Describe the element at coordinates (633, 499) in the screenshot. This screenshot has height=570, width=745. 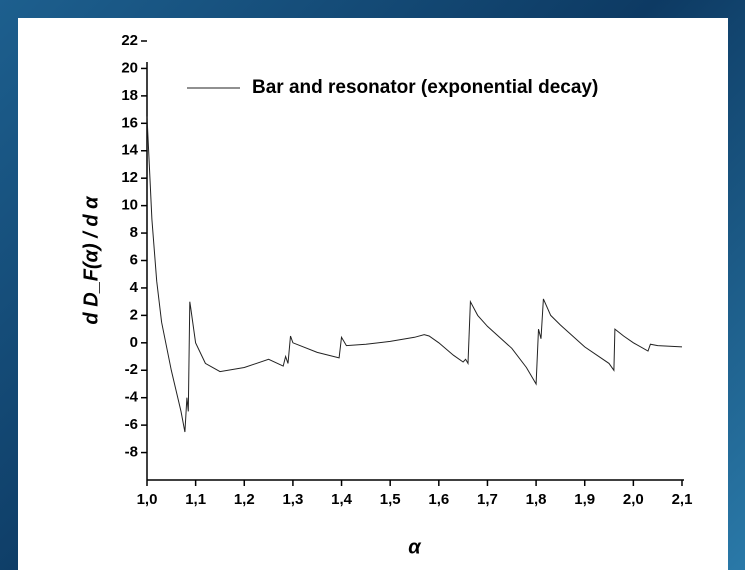
I see `x-tick-label: 2,0` at that location.